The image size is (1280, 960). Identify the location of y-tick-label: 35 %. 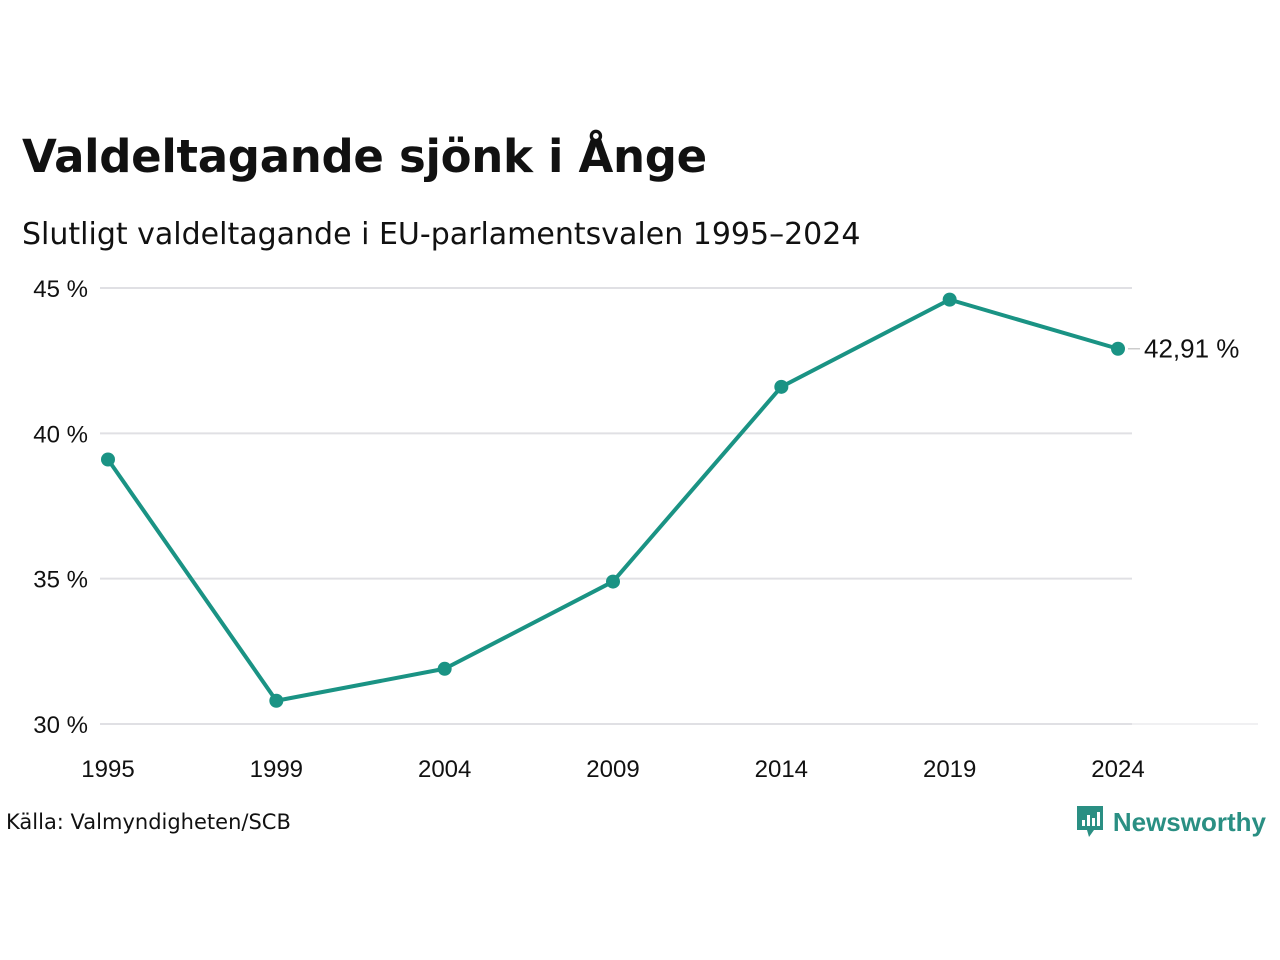
(60, 580).